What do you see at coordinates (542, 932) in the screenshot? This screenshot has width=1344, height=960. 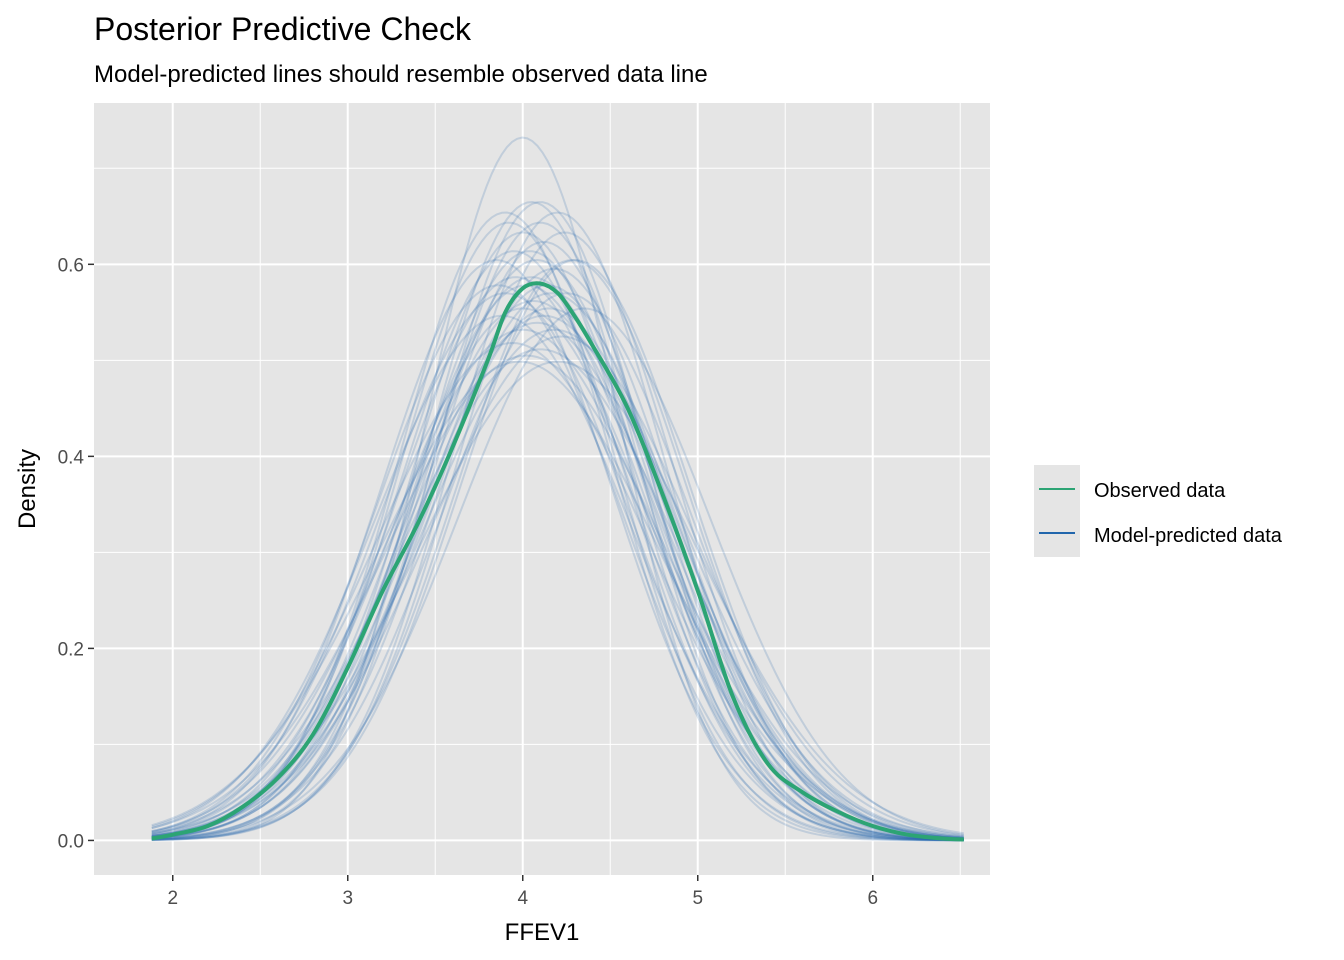 I see `x-axis-title: FFEV1` at bounding box center [542, 932].